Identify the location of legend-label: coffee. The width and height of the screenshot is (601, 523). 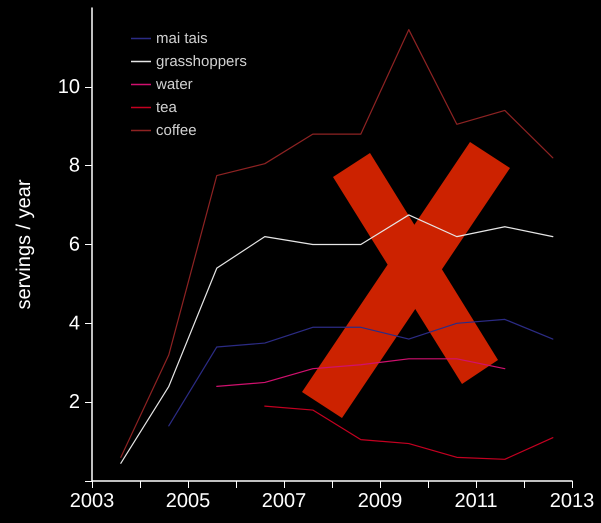
(176, 130).